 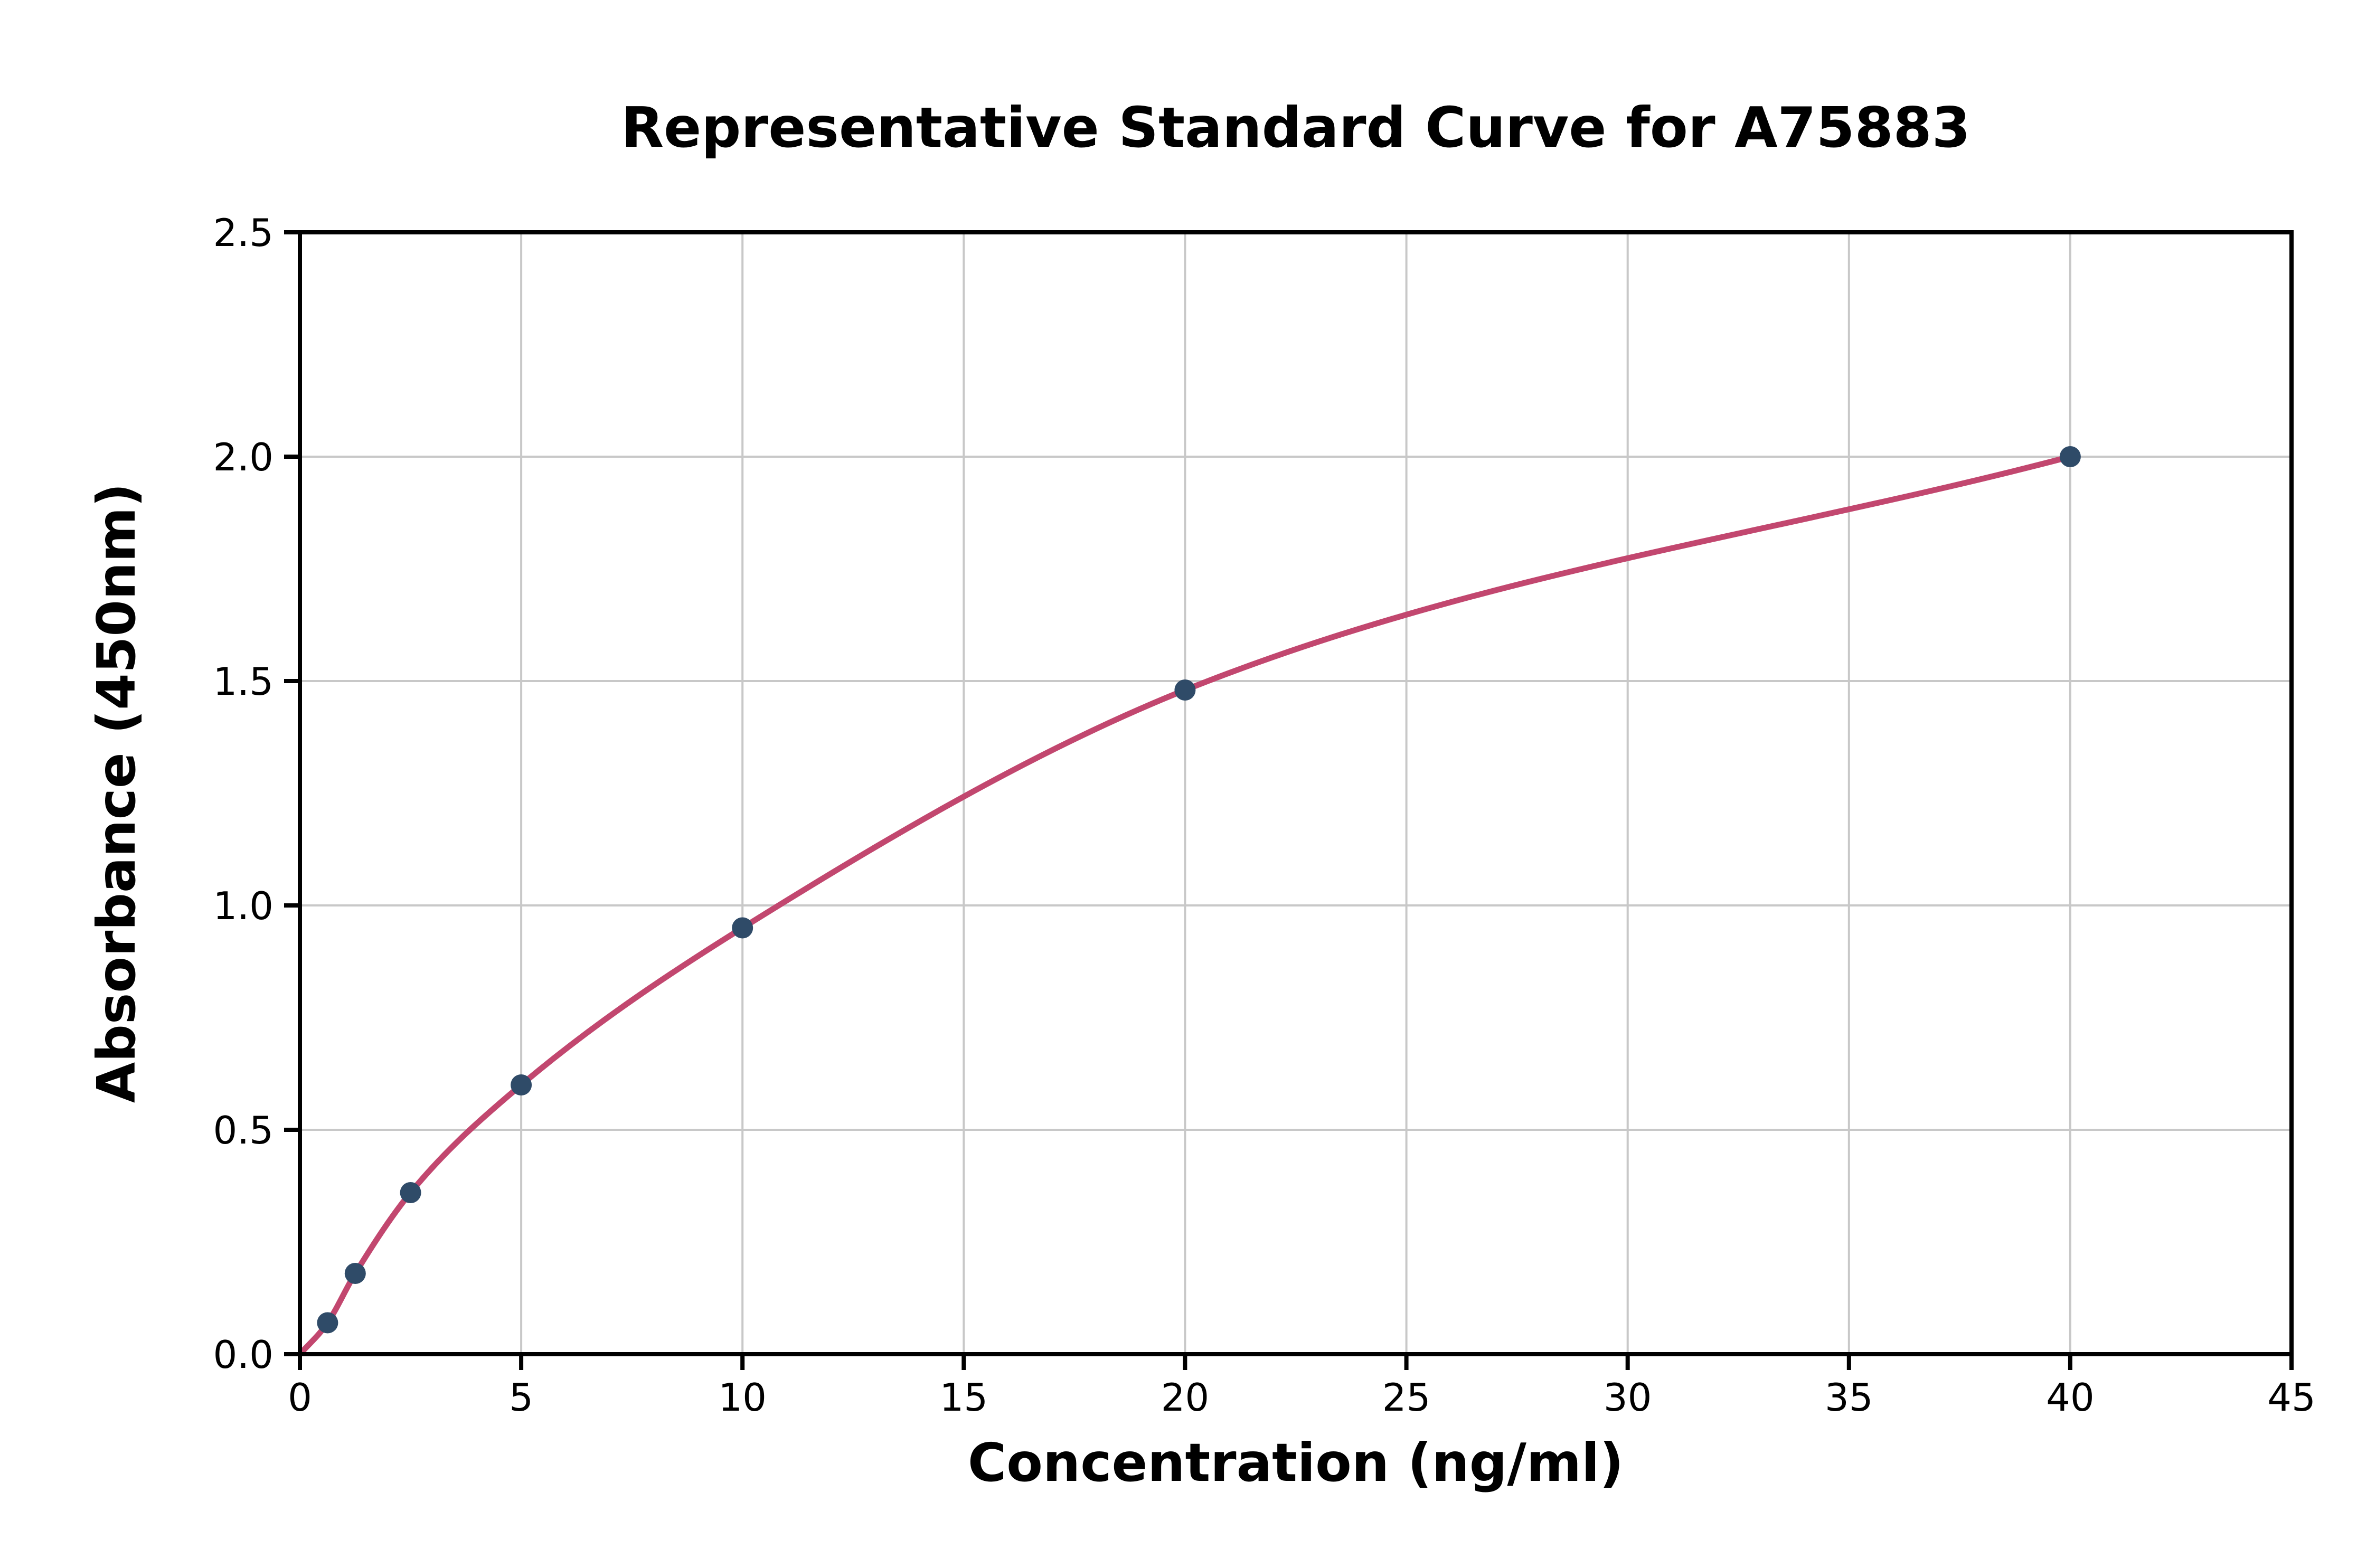 What do you see at coordinates (2071, 1397) in the screenshot?
I see `x-tick-label: 40` at bounding box center [2071, 1397].